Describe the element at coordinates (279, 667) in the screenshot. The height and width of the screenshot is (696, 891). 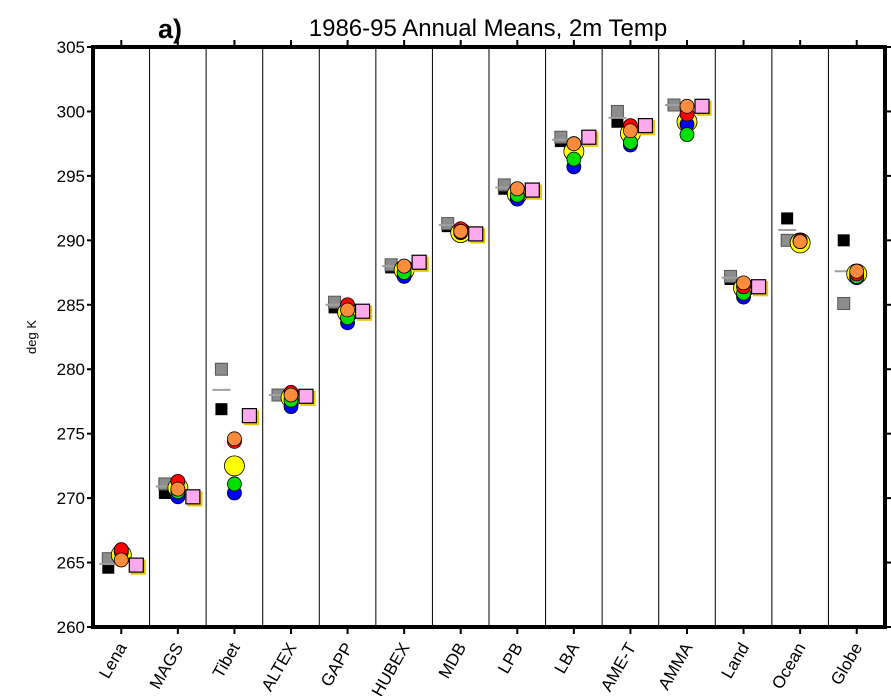
I see `x-tick-label: ALTEX` at that location.